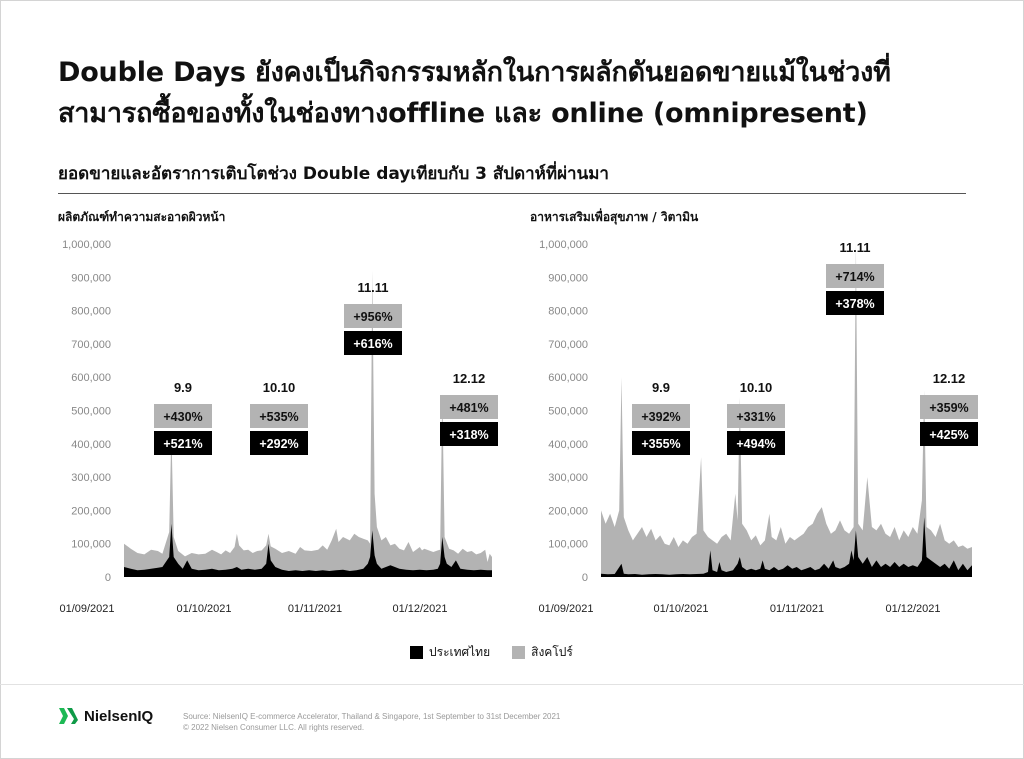 The height and width of the screenshot is (759, 1024). I want to click on growth-value-thailand: +425%, so click(948, 435).